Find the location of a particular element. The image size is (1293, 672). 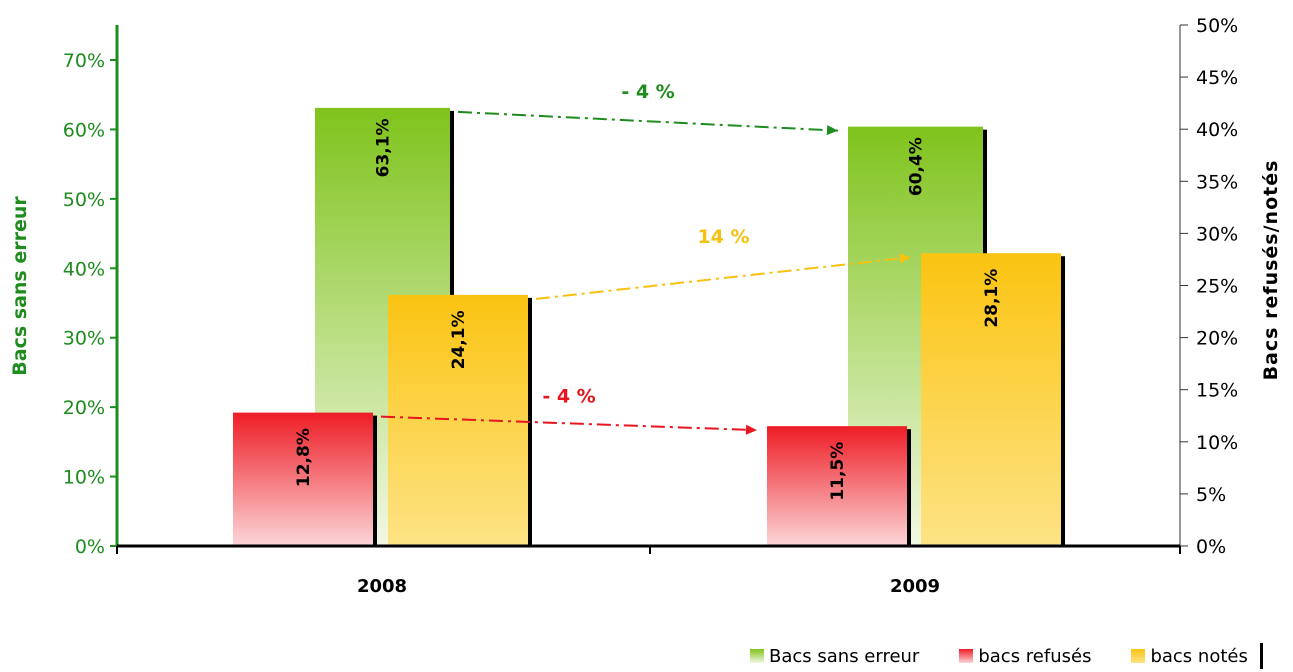

y-right-tick-label: 5% is located at coordinates (1211, 495).